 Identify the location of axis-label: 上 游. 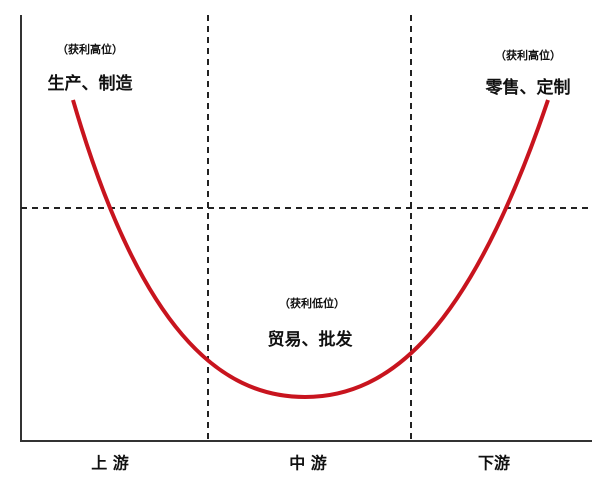
(110, 463).